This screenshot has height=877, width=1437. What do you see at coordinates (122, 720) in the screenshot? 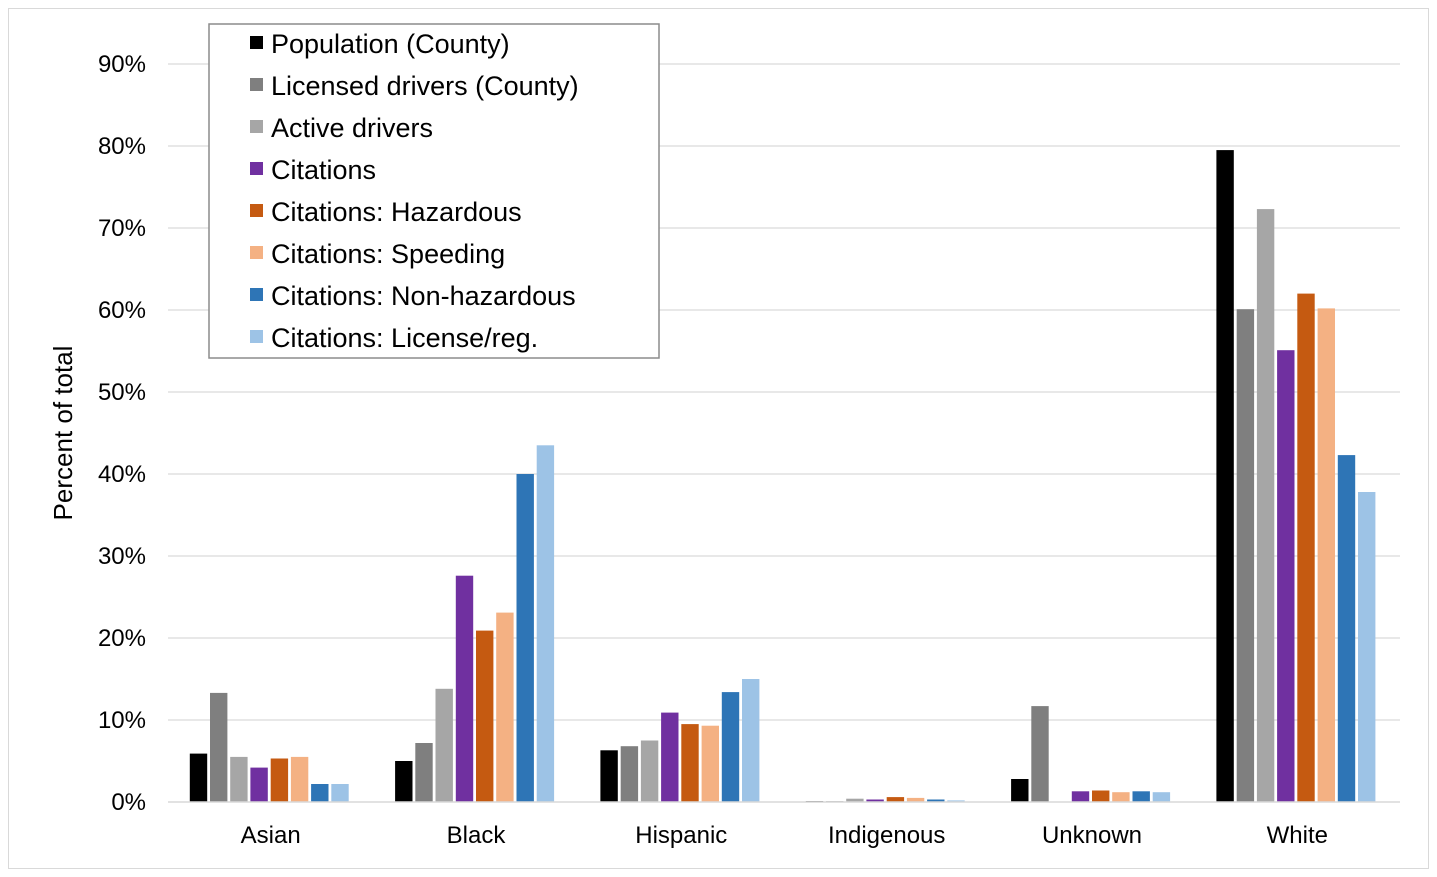
I see `y-tick-label: 10%` at bounding box center [122, 720].